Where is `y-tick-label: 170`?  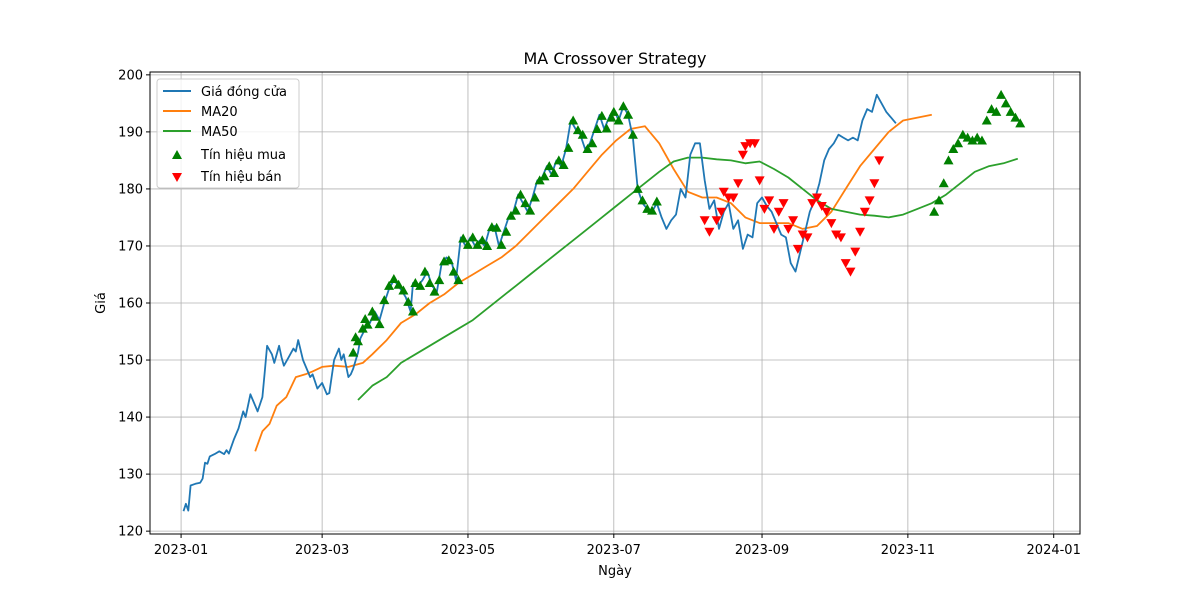 y-tick-label: 170 is located at coordinates (130, 246).